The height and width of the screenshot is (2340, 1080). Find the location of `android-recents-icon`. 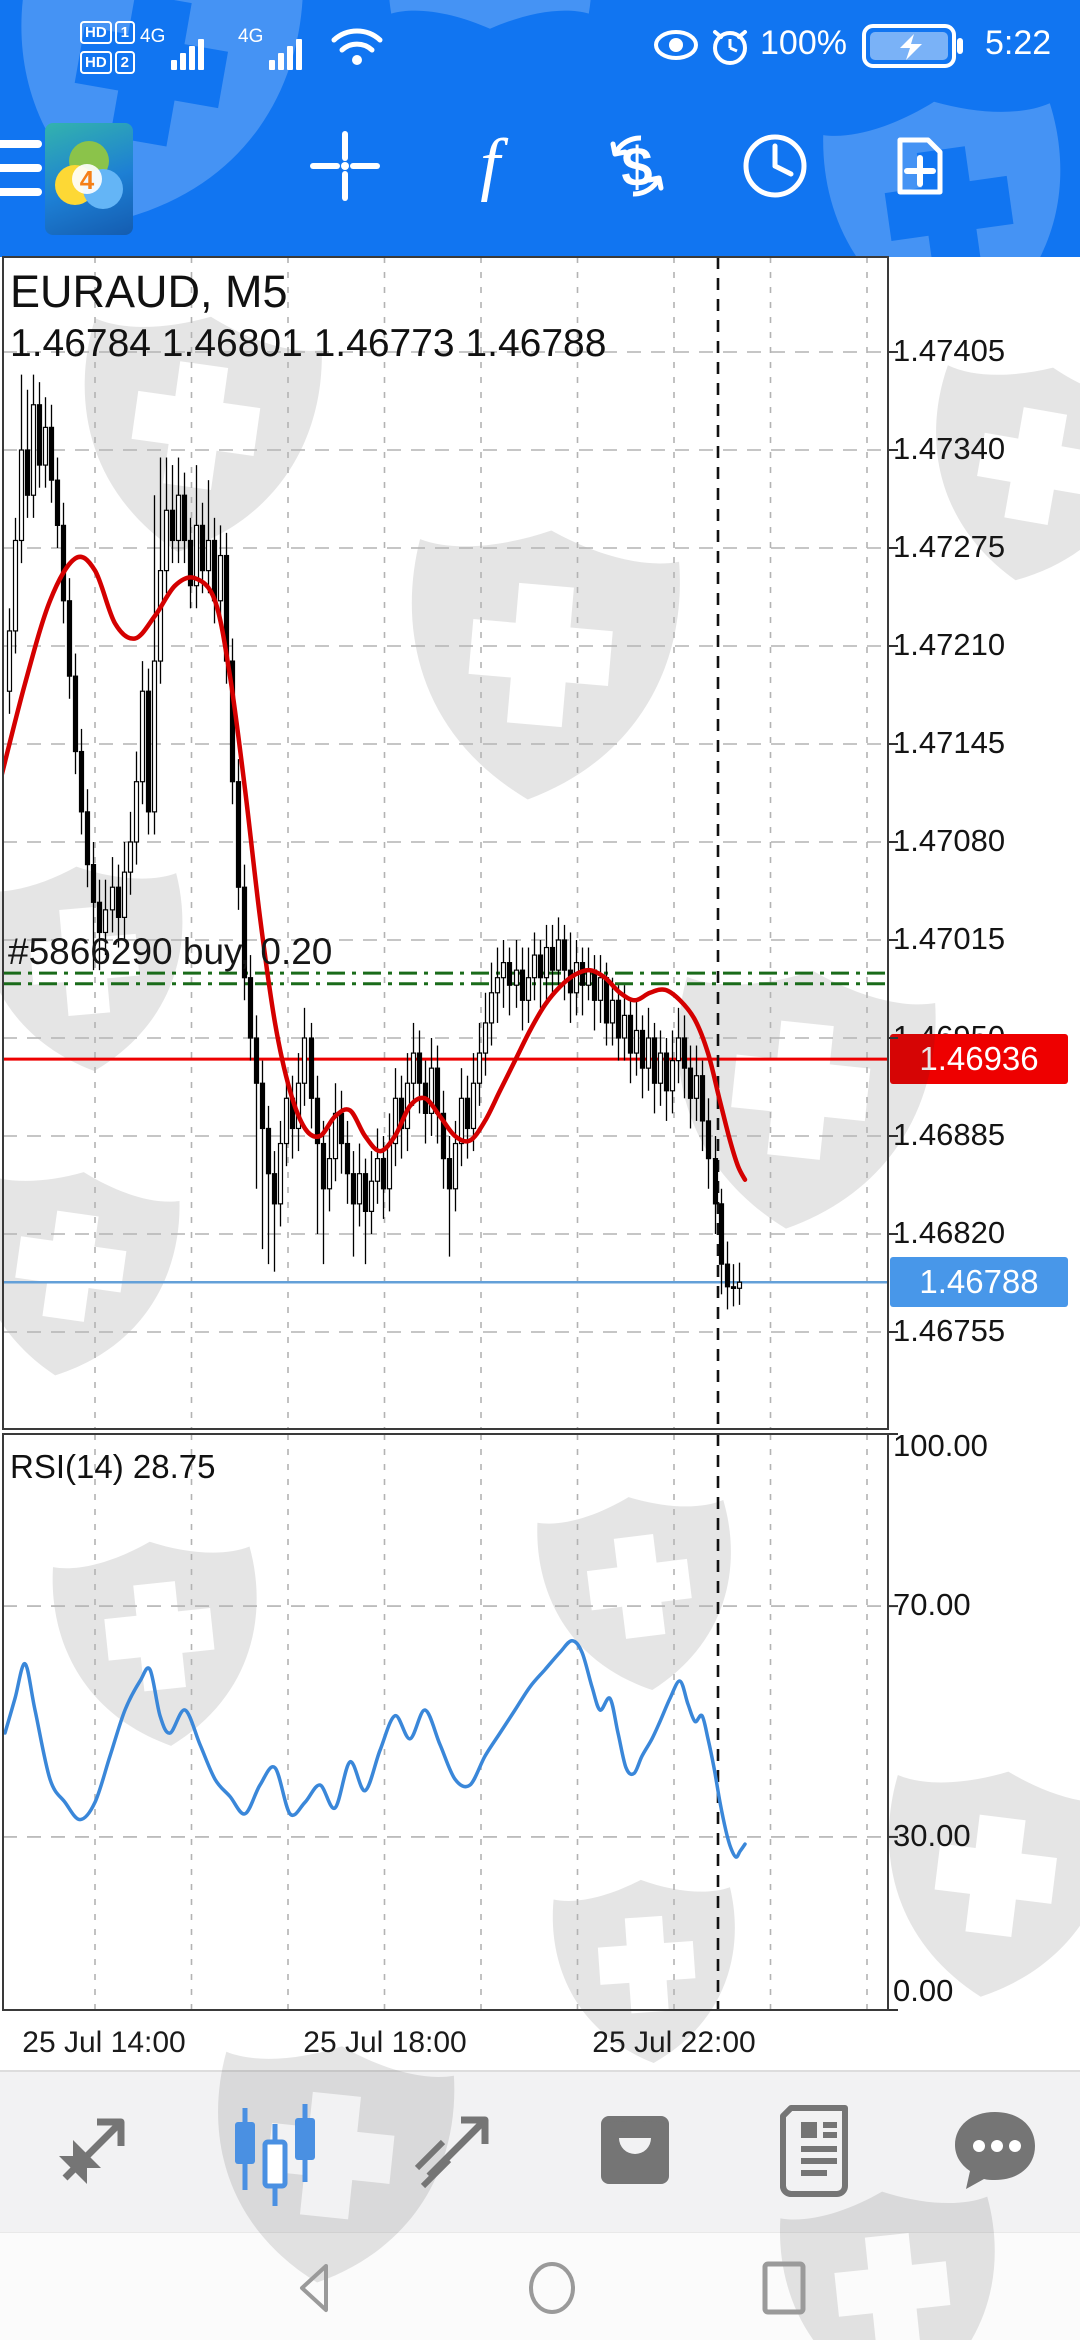

android-recents-icon is located at coordinates (785, 2288).